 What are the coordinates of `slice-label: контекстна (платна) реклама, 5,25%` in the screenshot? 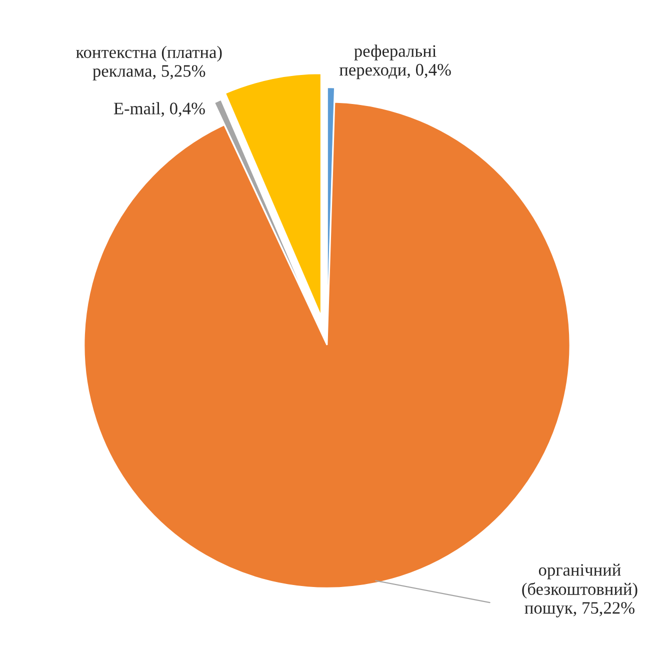 It's located at (149, 63).